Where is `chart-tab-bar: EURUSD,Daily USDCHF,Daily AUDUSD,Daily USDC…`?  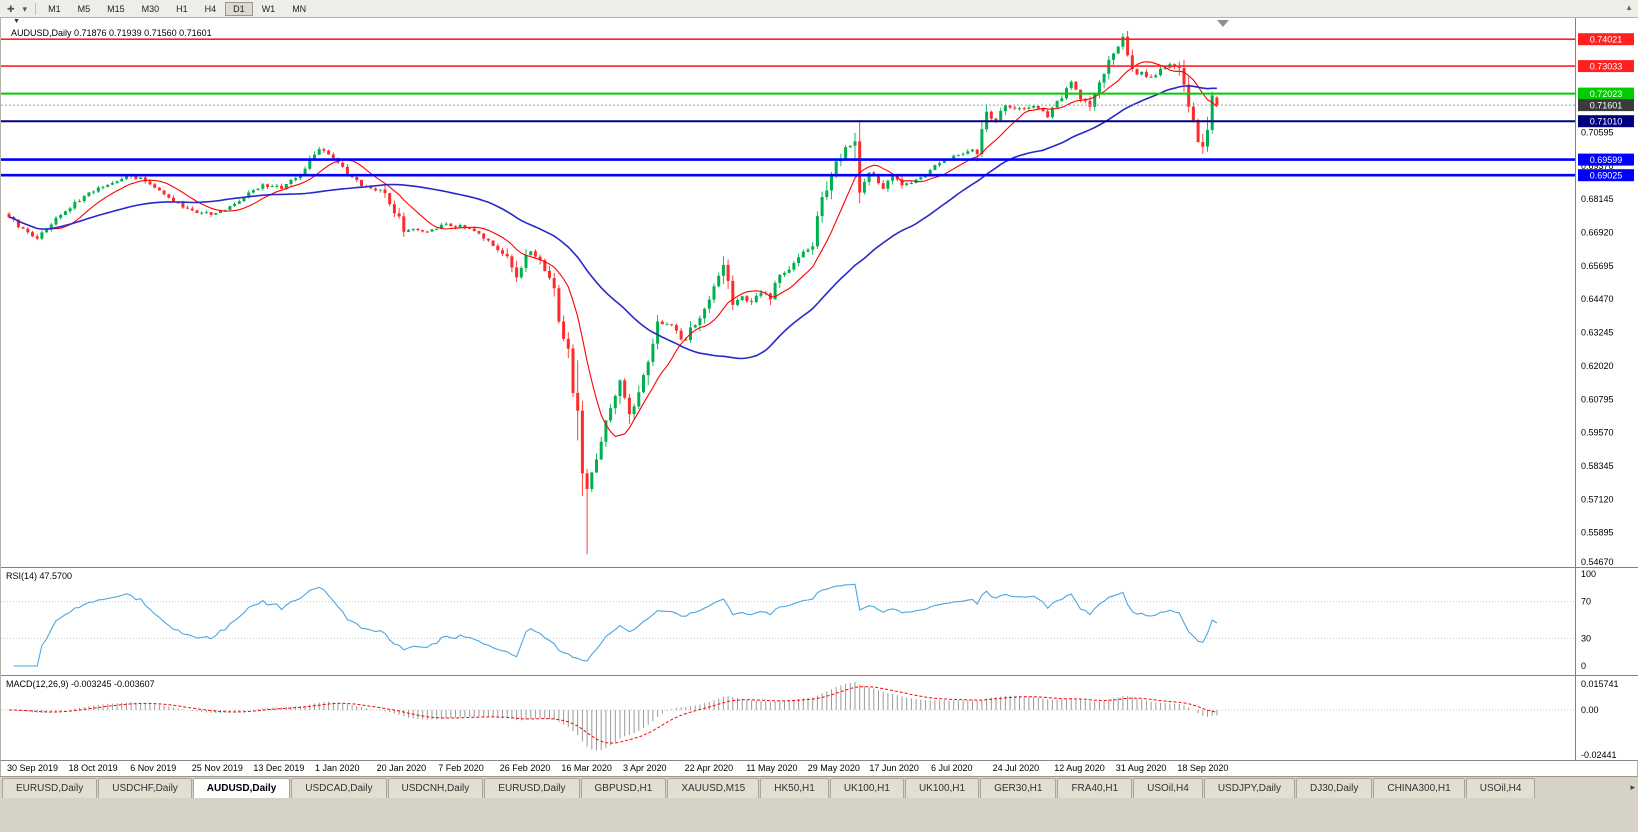 chart-tab-bar: EURUSD,Daily USDCHF,Daily AUDUSD,Daily USDC… is located at coordinates (819, 804).